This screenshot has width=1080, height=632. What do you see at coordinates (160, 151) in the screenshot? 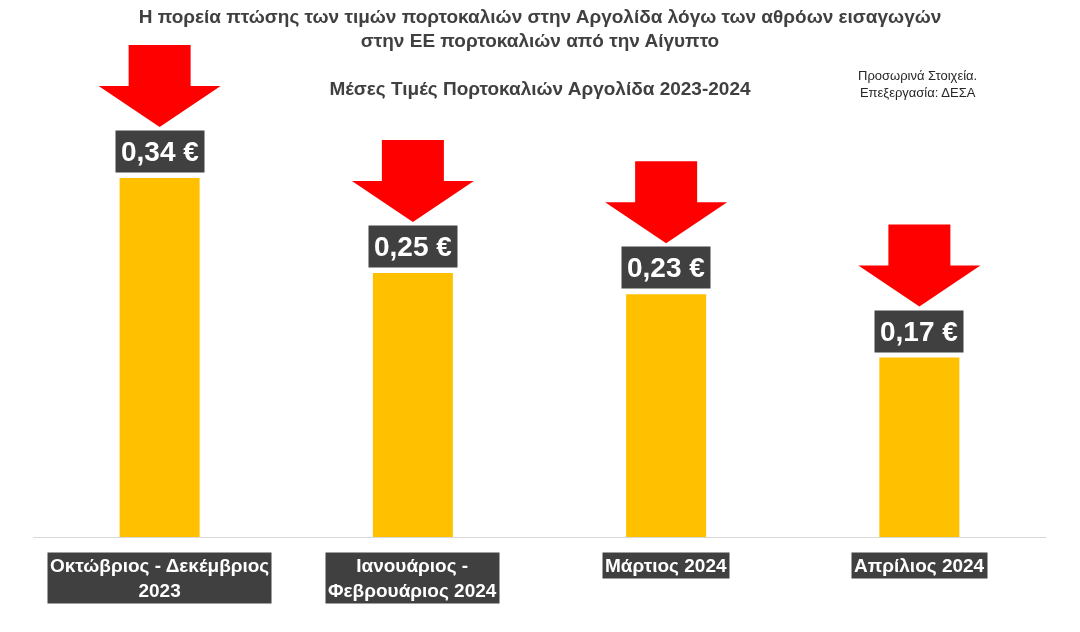
I see `data-label: 0,34 €` at bounding box center [160, 151].